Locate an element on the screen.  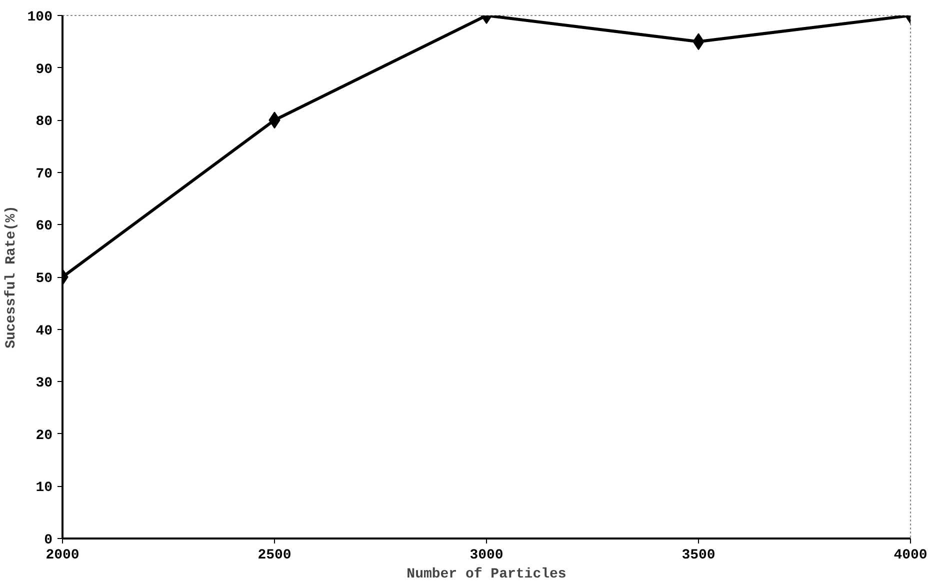
x-tick-label: 2500 is located at coordinates (275, 556).